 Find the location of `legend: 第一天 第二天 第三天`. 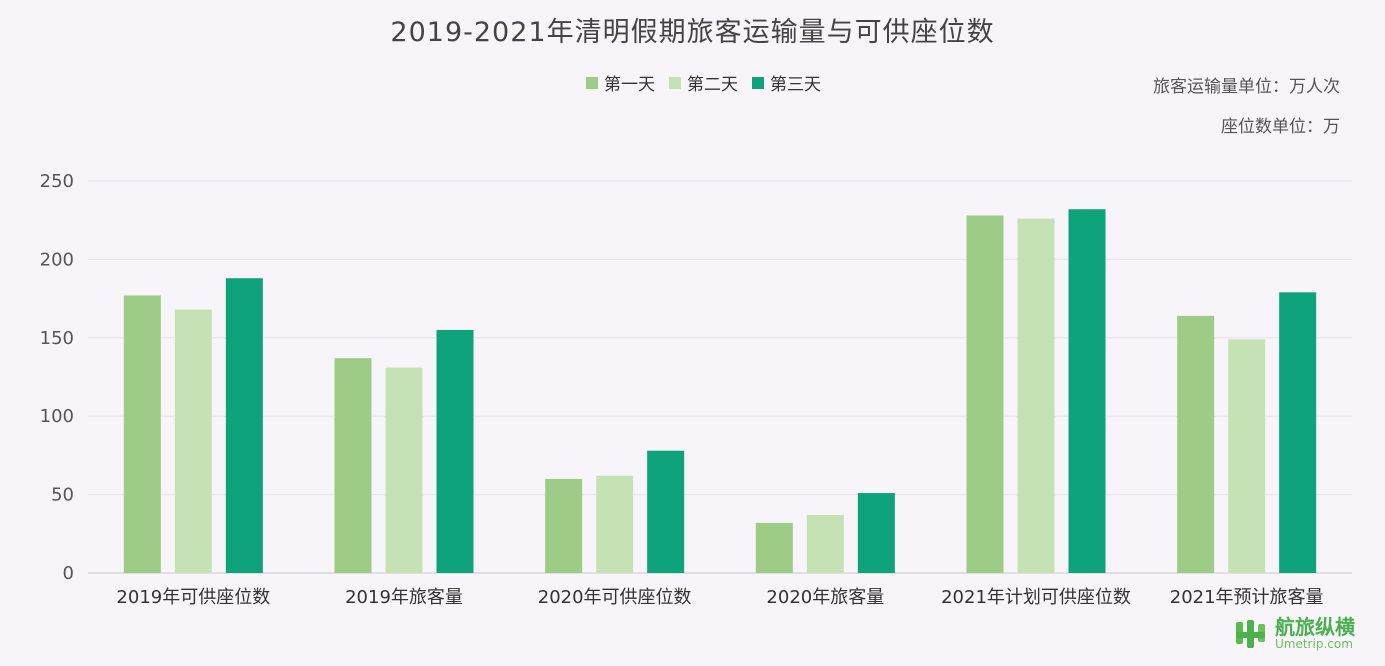

legend: 第一天 第二天 第三天 is located at coordinates (703, 82).